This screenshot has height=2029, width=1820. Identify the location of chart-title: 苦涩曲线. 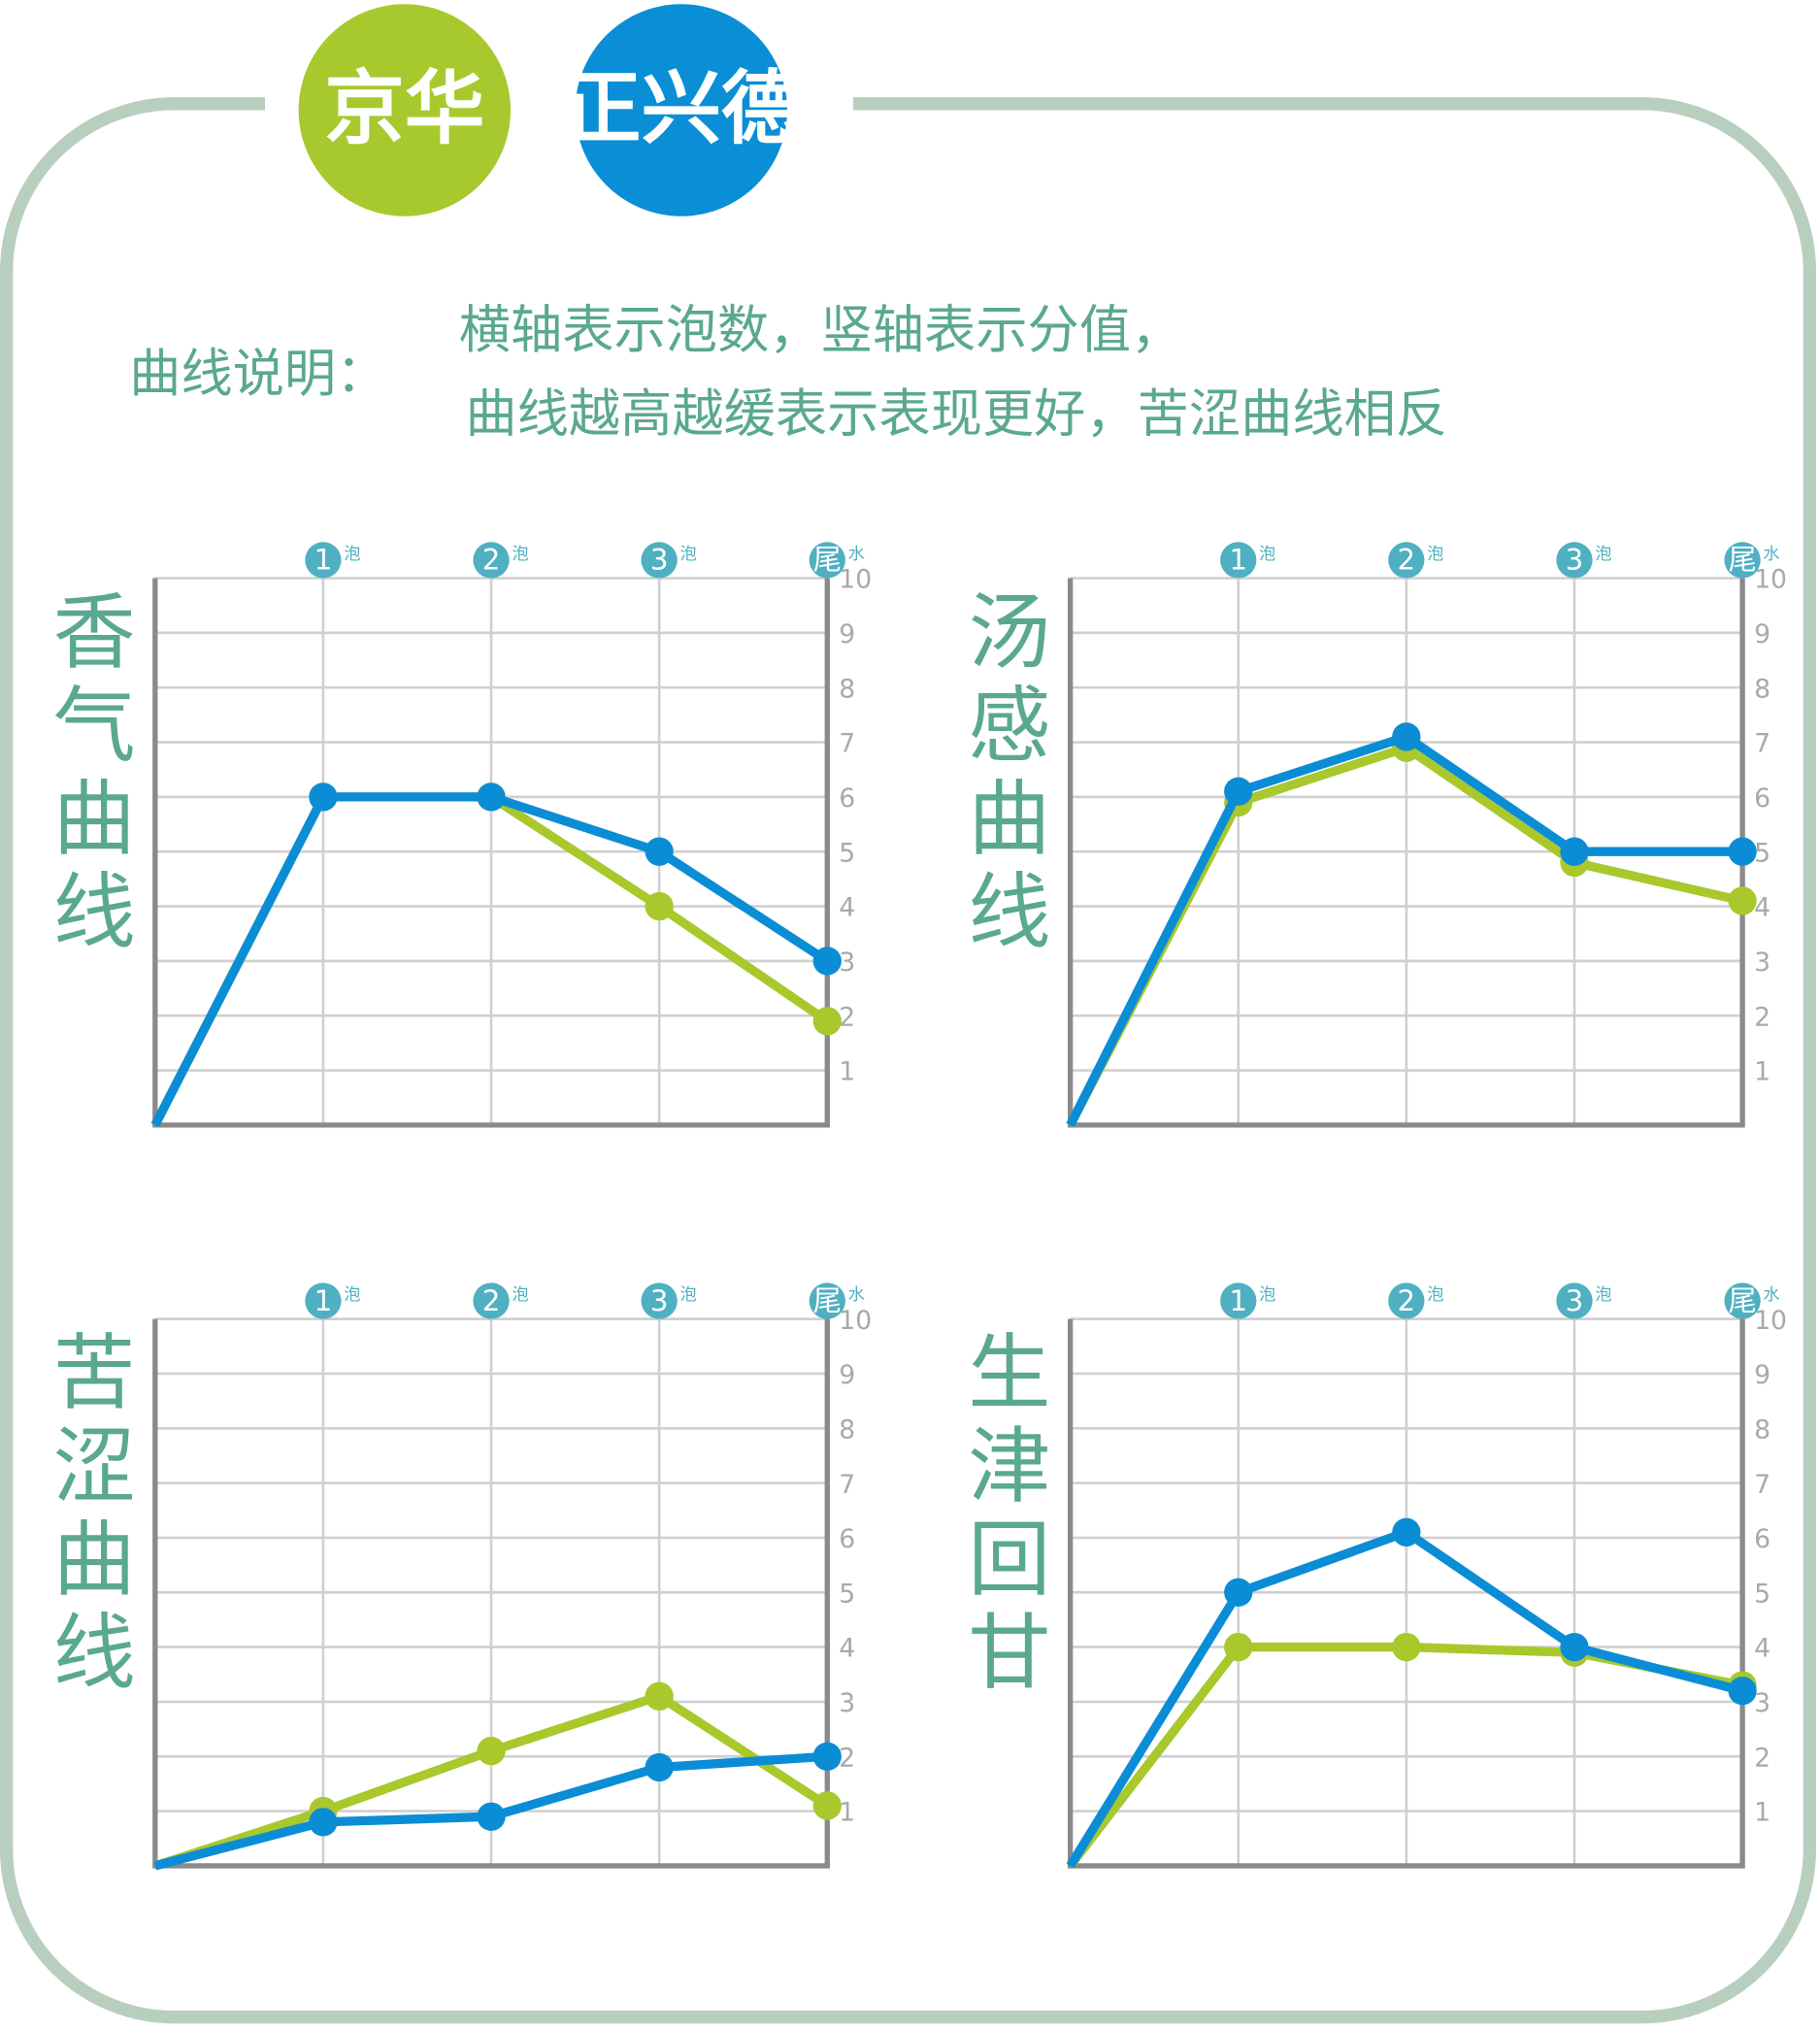
(86, 1515).